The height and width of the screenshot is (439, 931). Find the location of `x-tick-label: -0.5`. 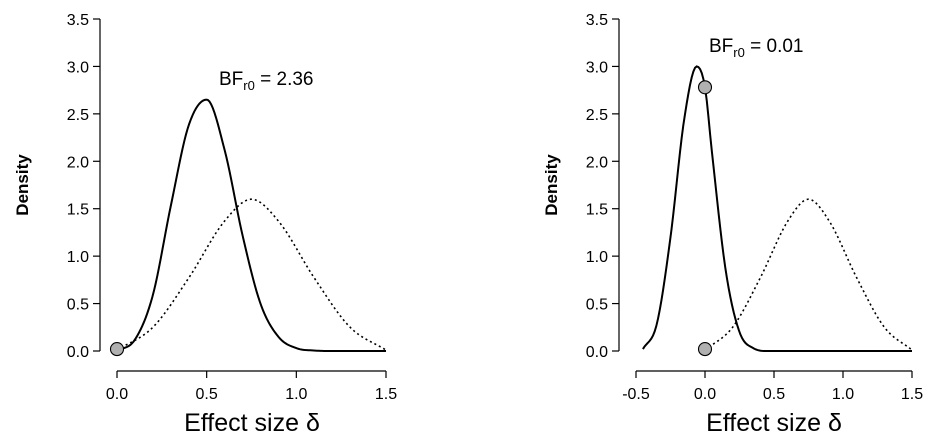

x-tick-label: -0.5 is located at coordinates (636, 394).